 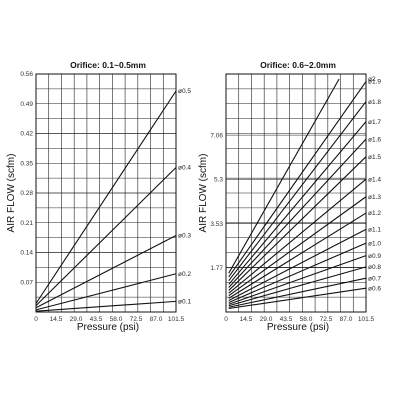 What do you see at coordinates (374, 278) in the screenshot?
I see `series-label: ø0.7` at bounding box center [374, 278].